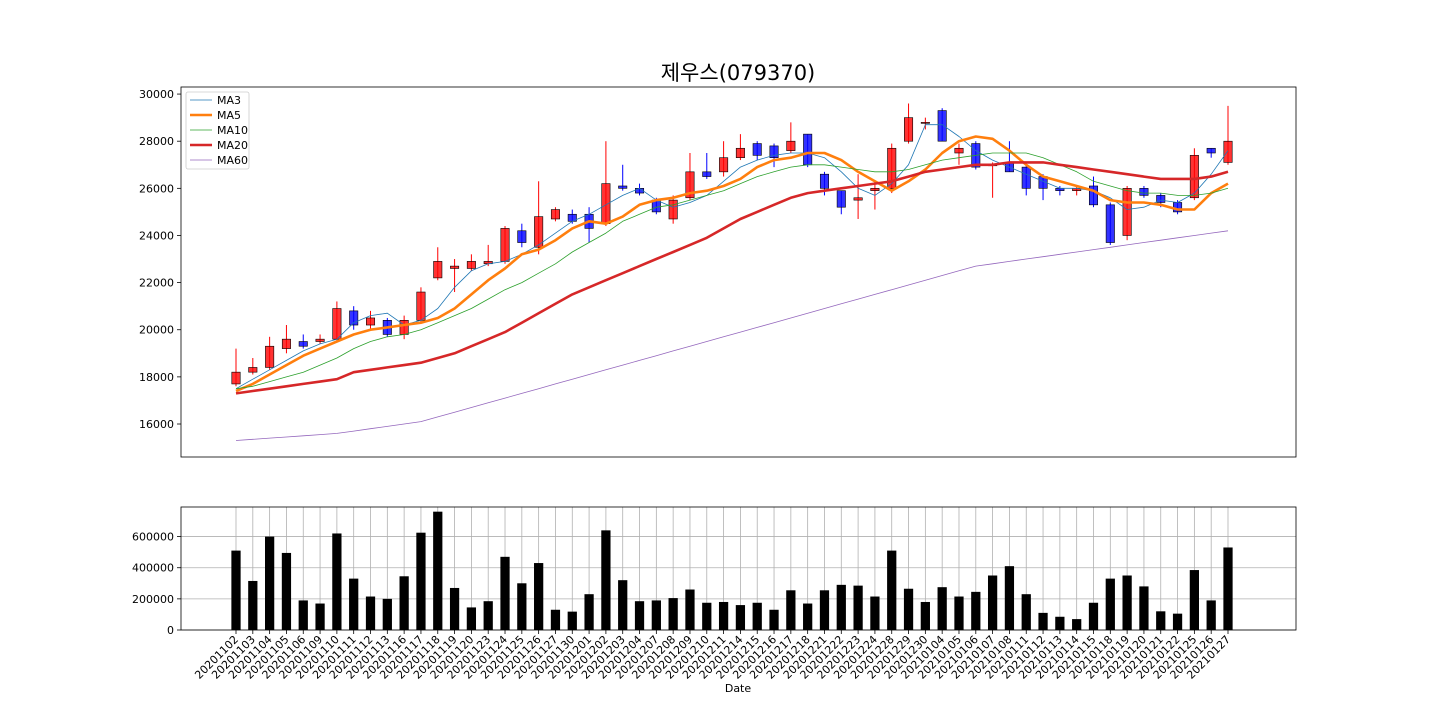 The image size is (1440, 724). I want to click on volume-y-tick-label: 600000, so click(153, 537).